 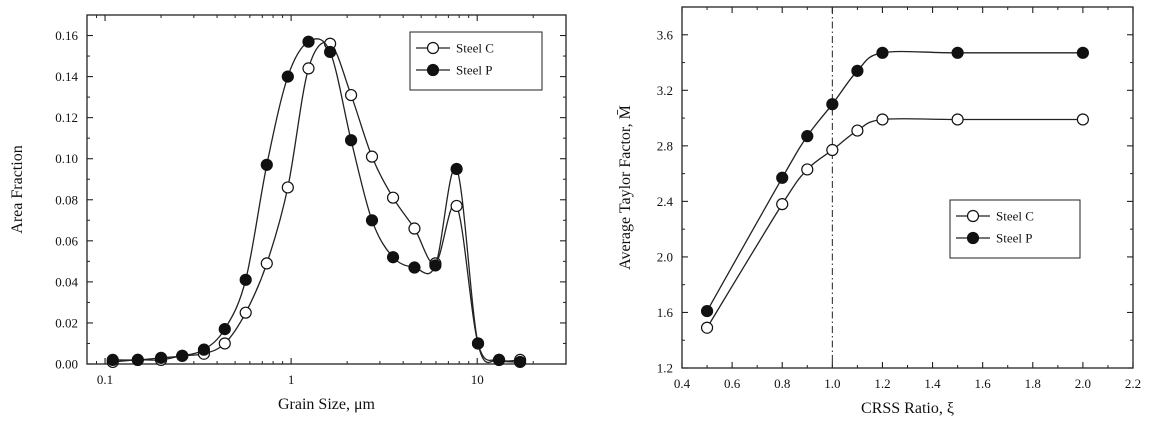 I want to click on x-tick-label: 0.1, so click(x=105, y=379).